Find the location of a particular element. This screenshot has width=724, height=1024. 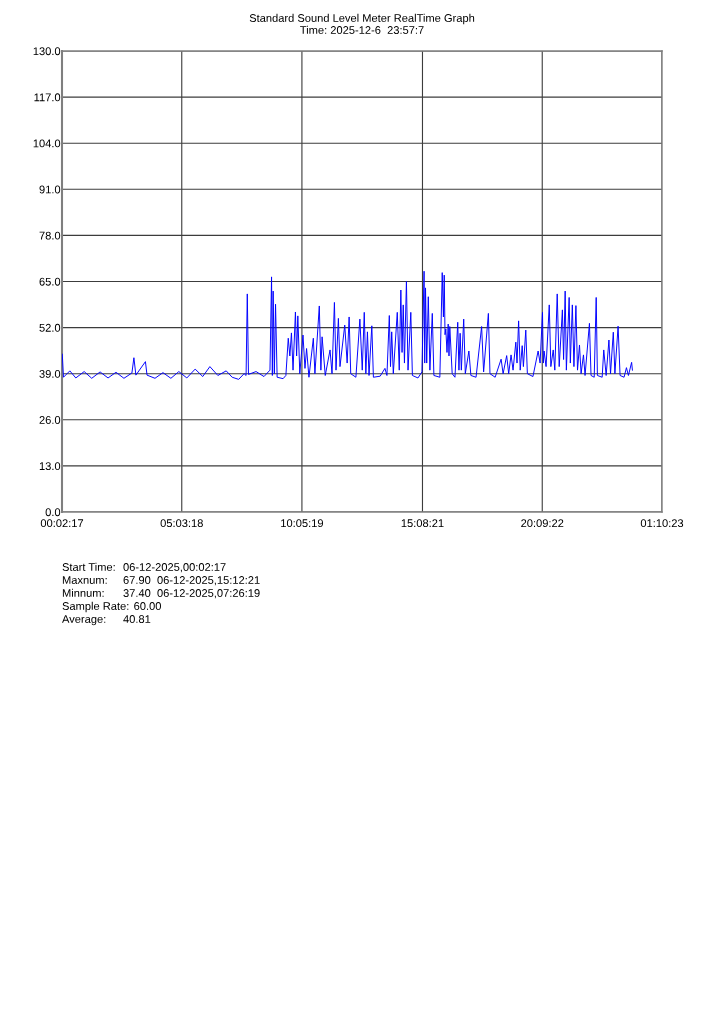

text: Maxnum: 67.90 06-12-2025,15:12:21 is located at coordinates (161, 581).